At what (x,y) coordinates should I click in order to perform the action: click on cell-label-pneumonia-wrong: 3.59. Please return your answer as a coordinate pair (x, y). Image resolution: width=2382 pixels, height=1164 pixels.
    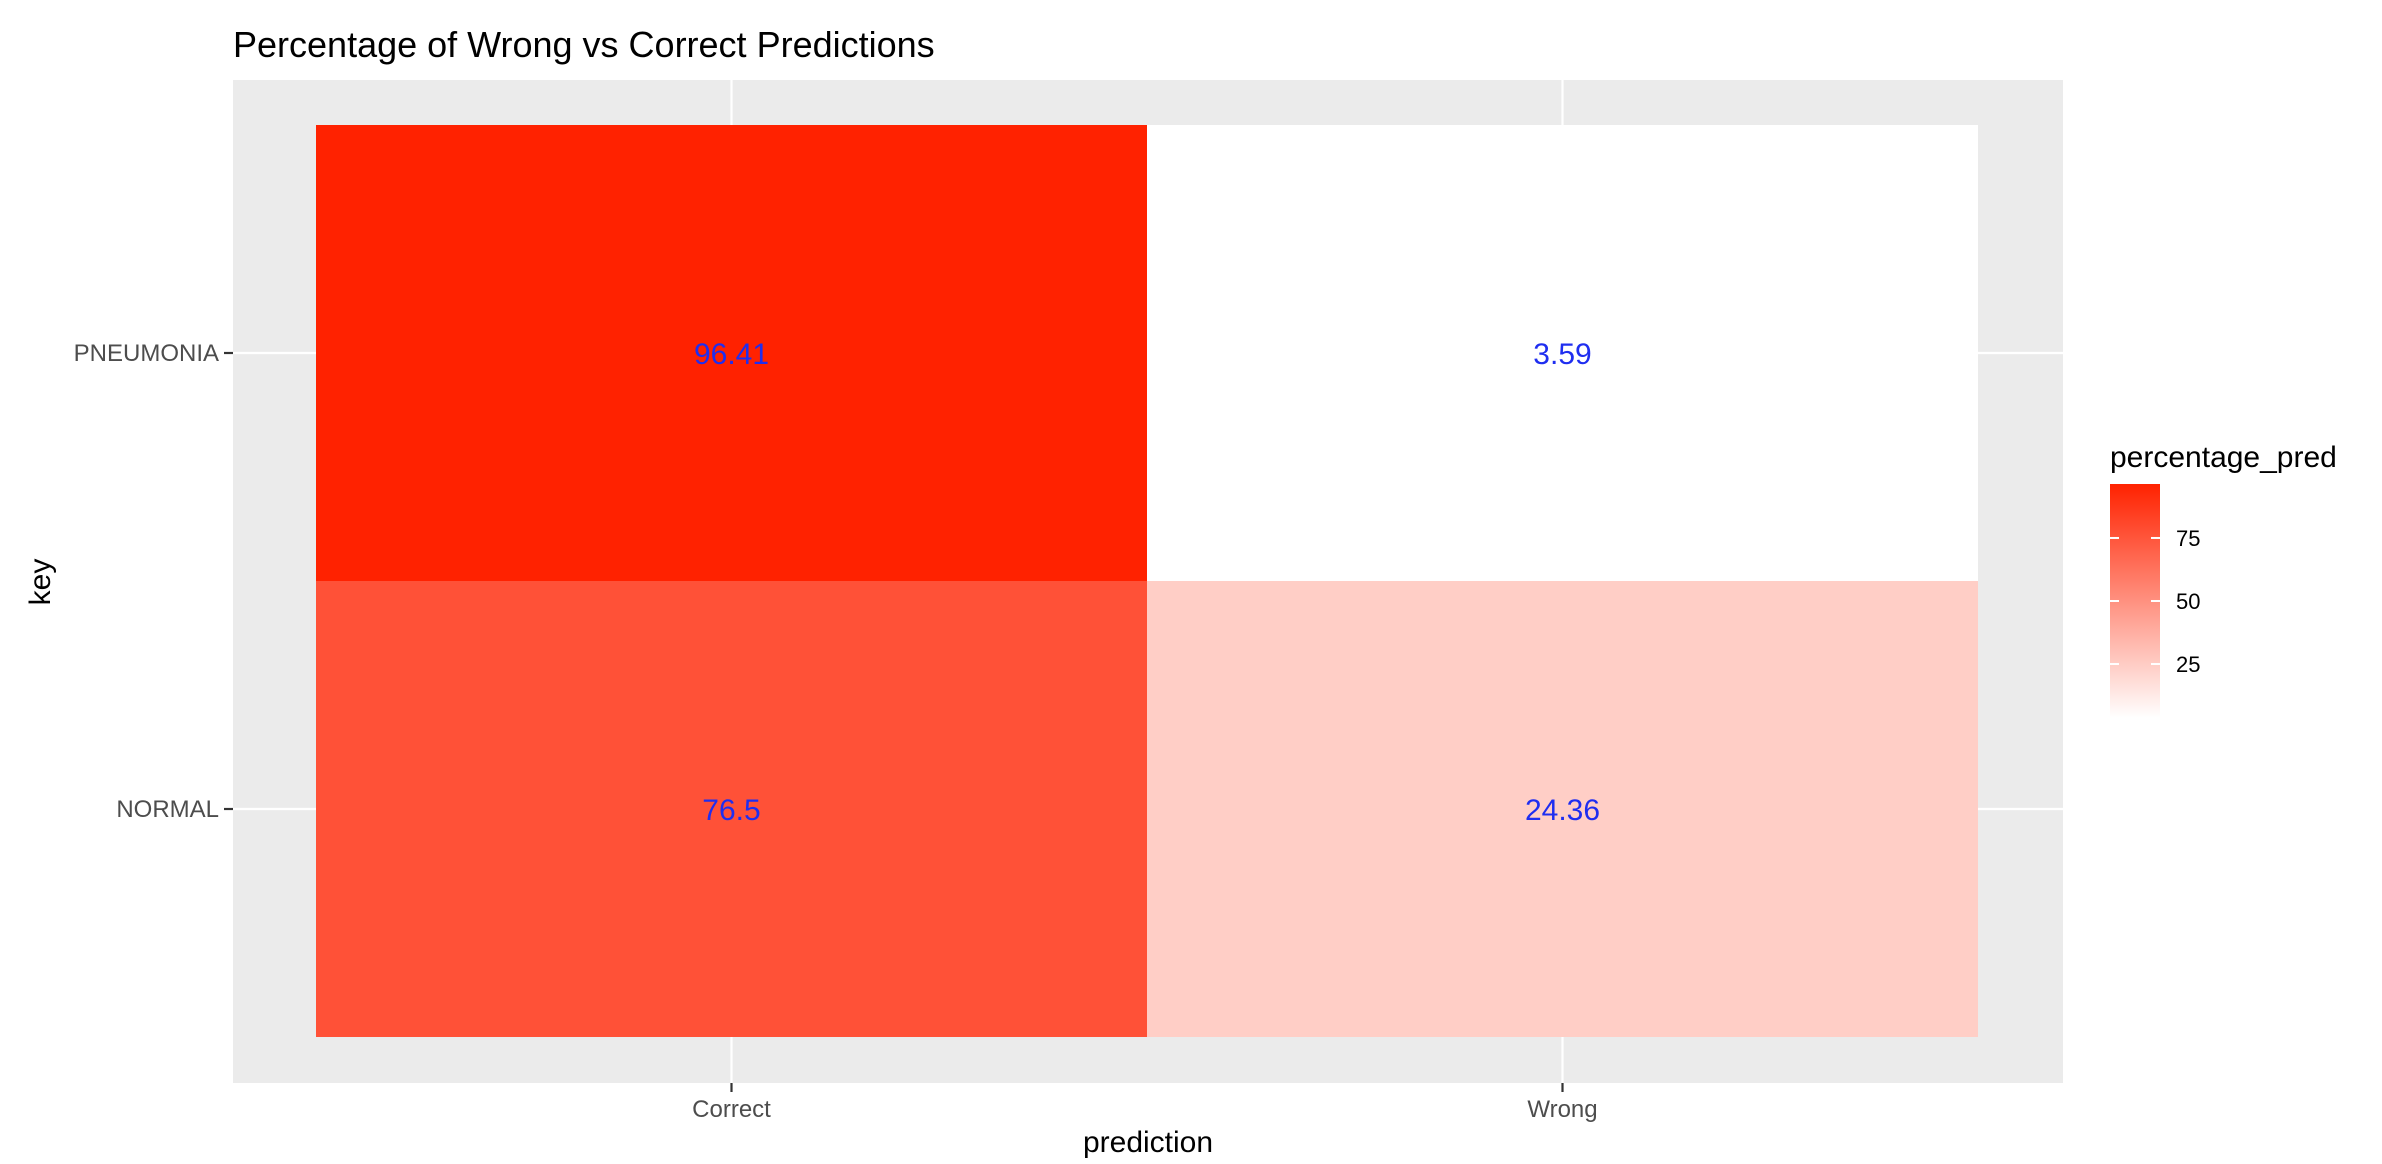
    Looking at the image, I should click on (1562, 354).